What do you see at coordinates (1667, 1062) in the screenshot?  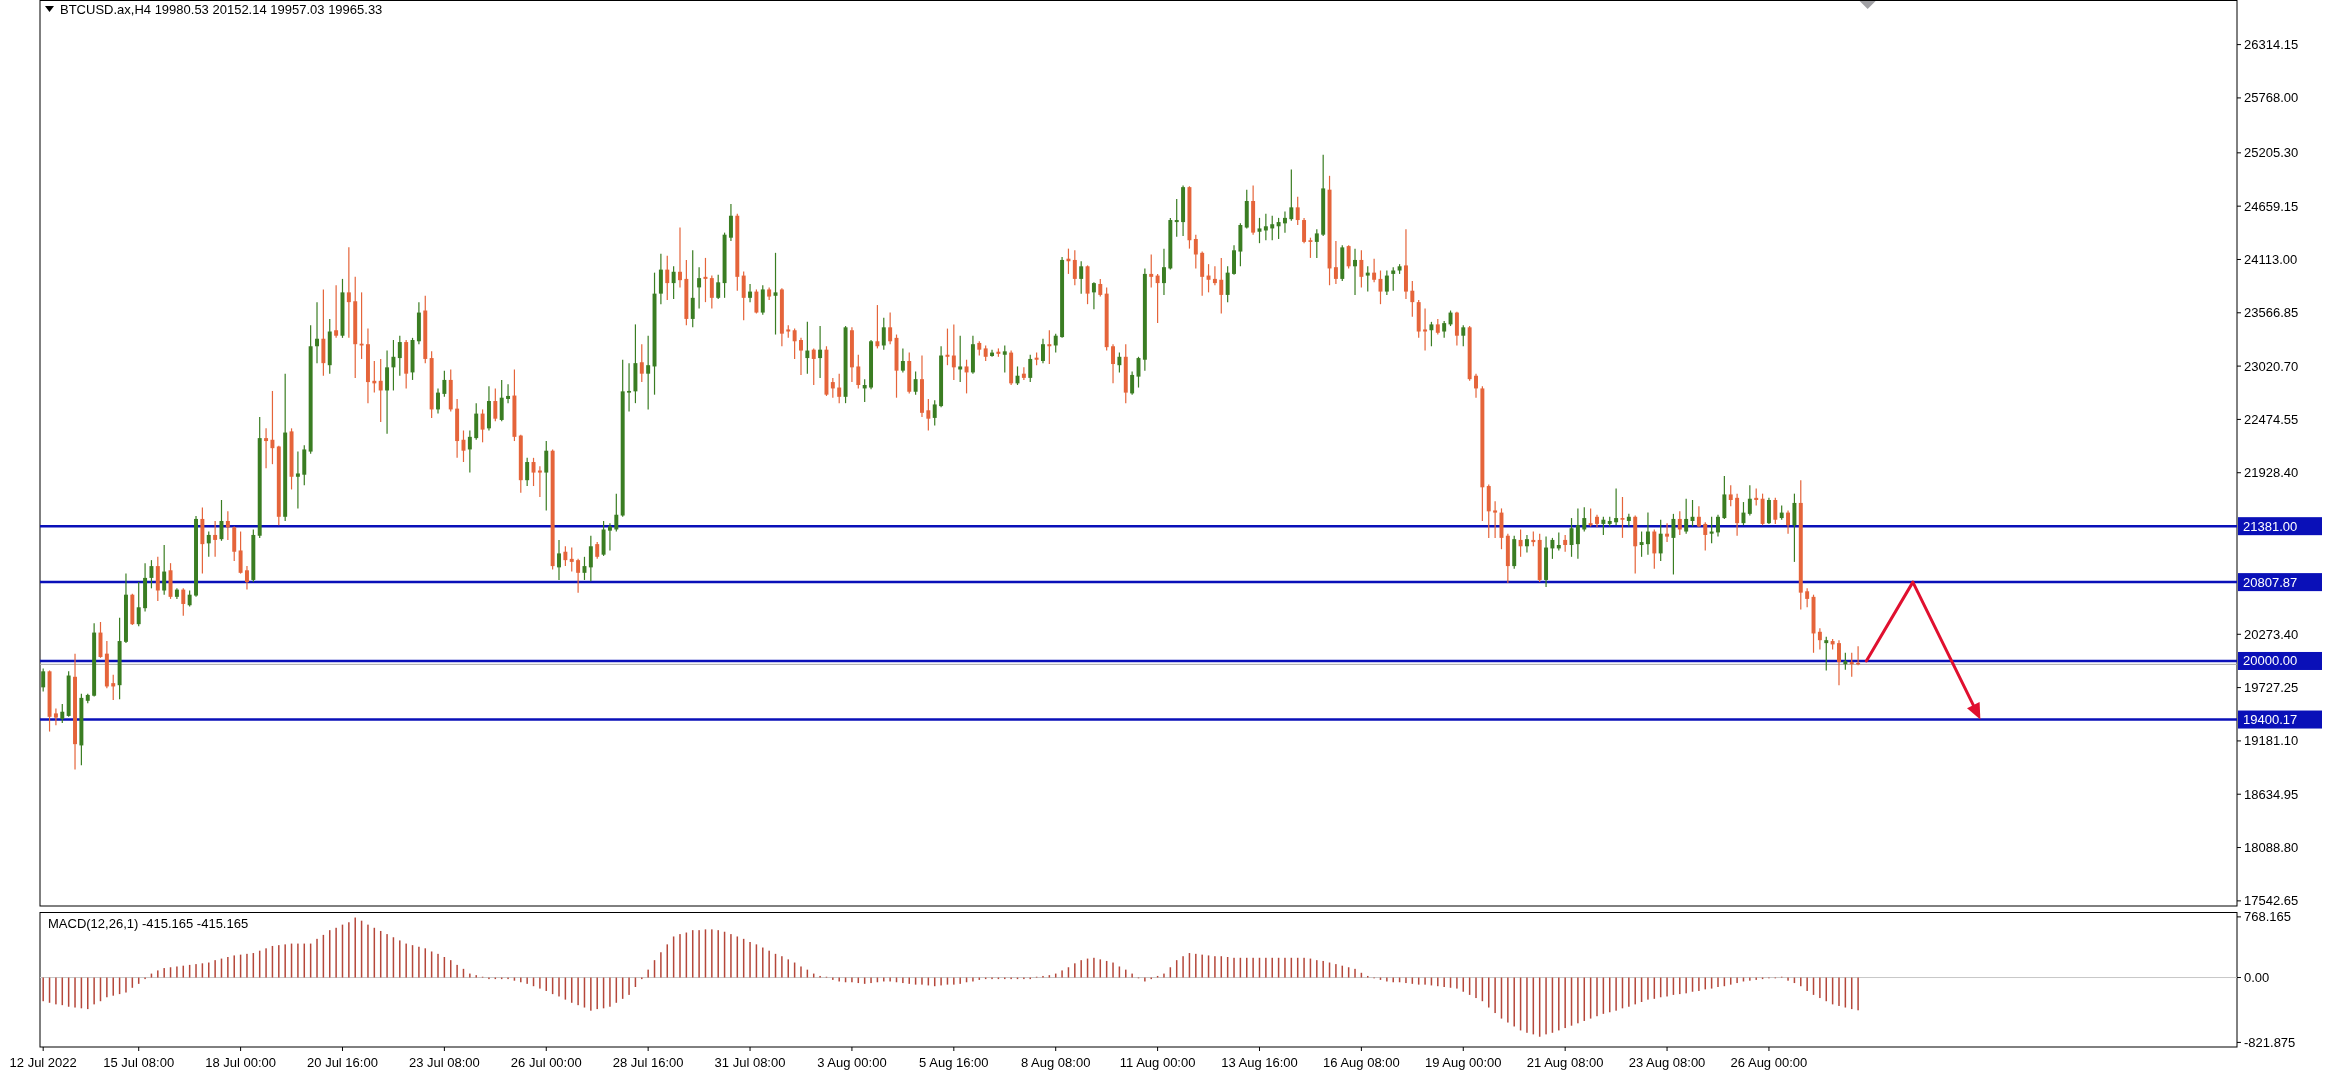 I see `x-tick-label: 23 Aug 08:00` at bounding box center [1667, 1062].